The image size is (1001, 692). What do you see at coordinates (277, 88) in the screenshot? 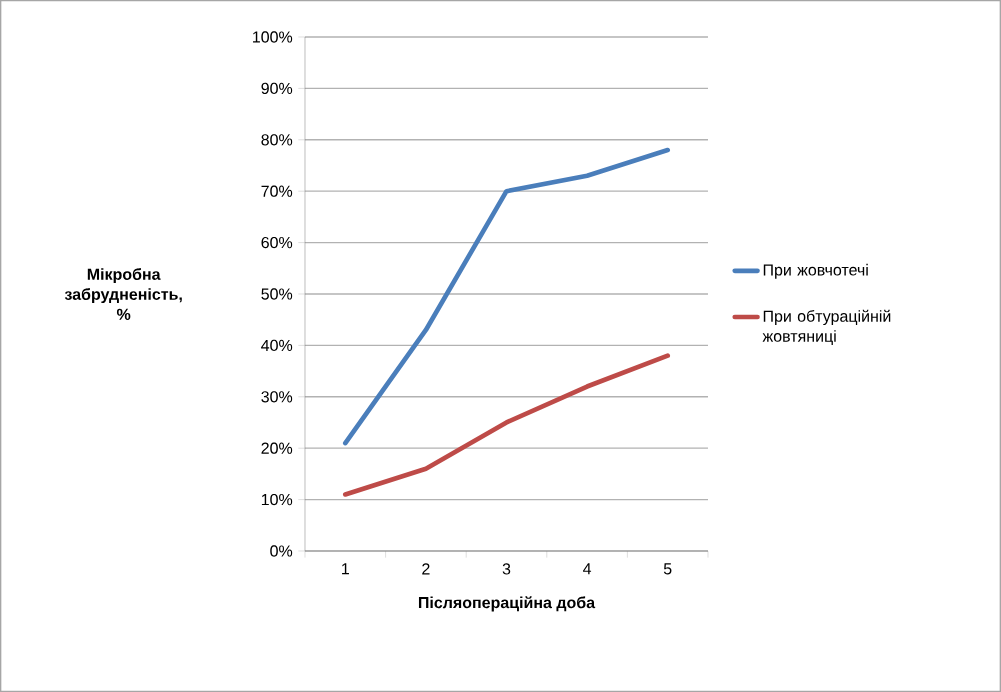
I see `y-tick-label: 90%` at bounding box center [277, 88].